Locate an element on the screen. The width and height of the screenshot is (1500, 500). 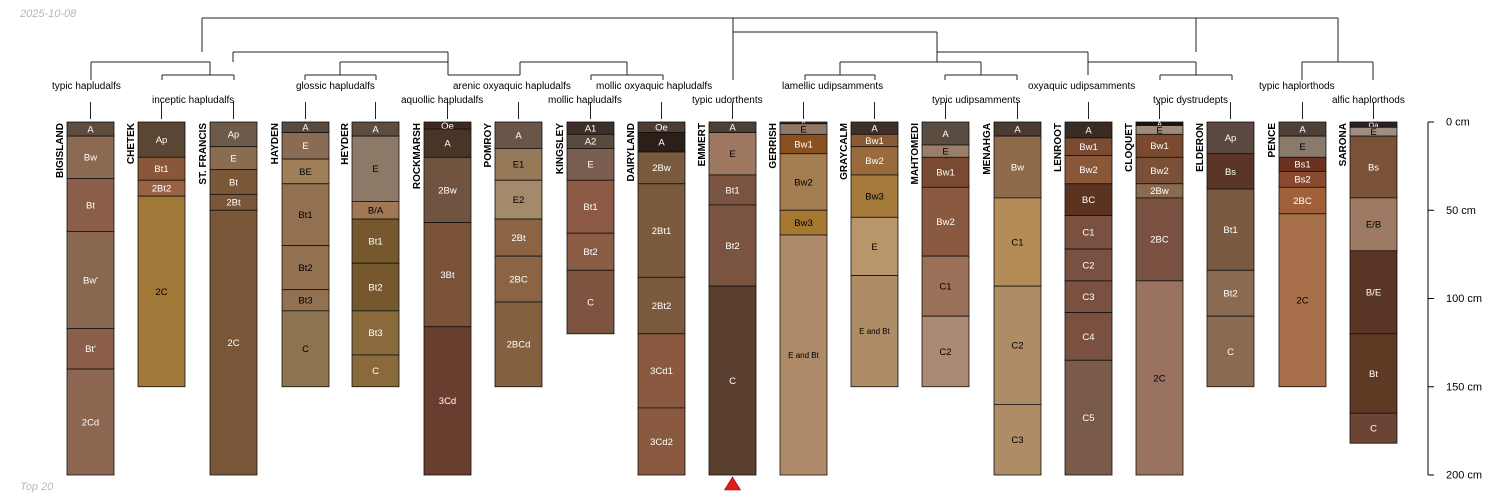
horizon-label: 2Bt1 is located at coordinates (662, 231).